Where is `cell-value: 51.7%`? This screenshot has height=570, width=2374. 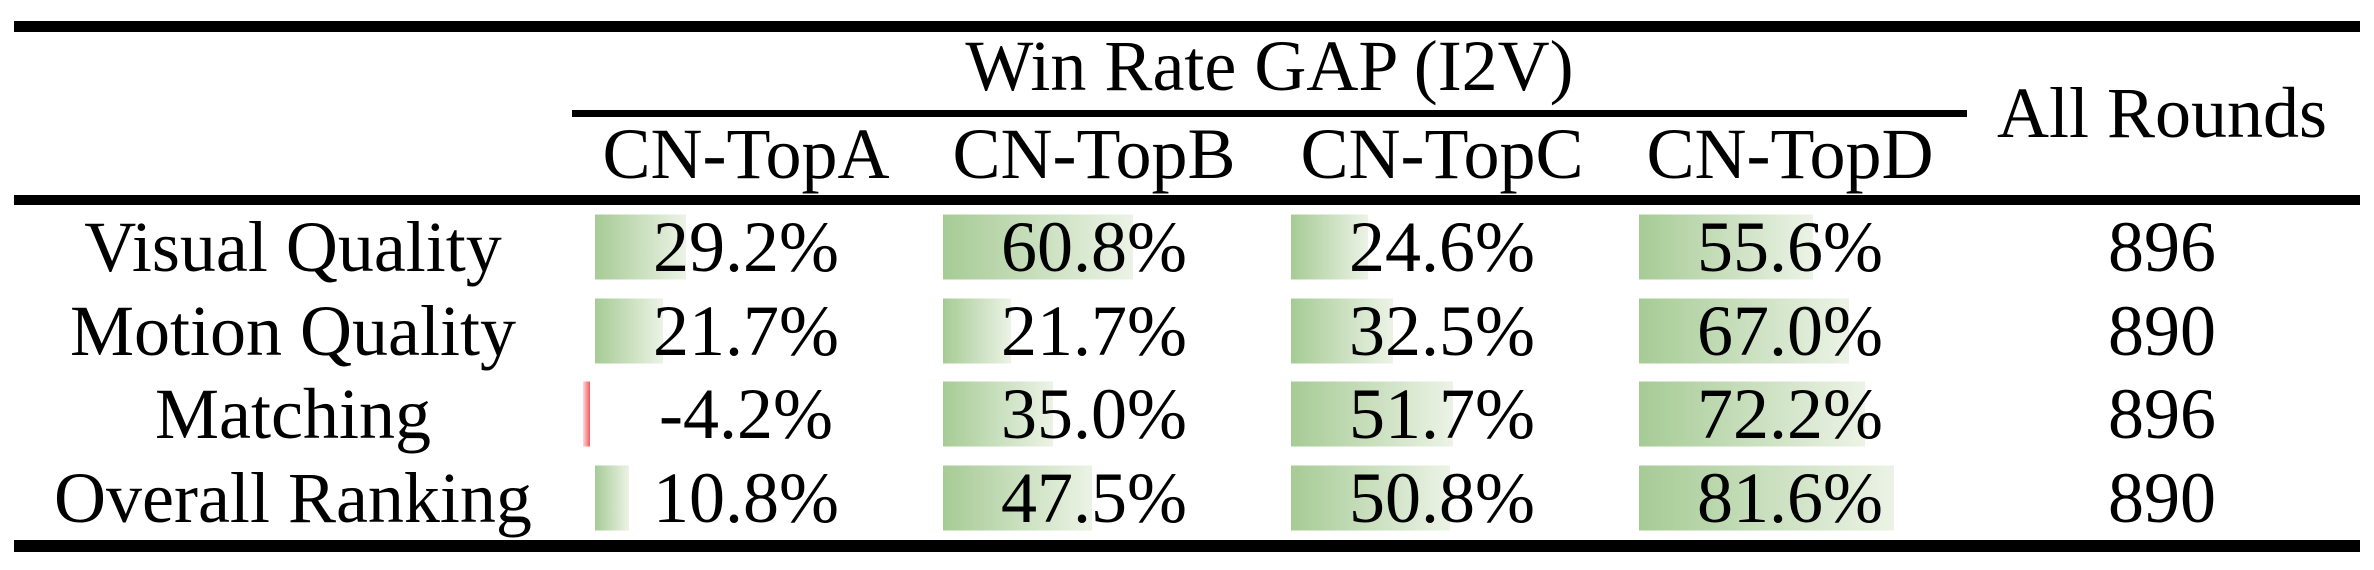 cell-value: 51.7% is located at coordinates (1442, 414).